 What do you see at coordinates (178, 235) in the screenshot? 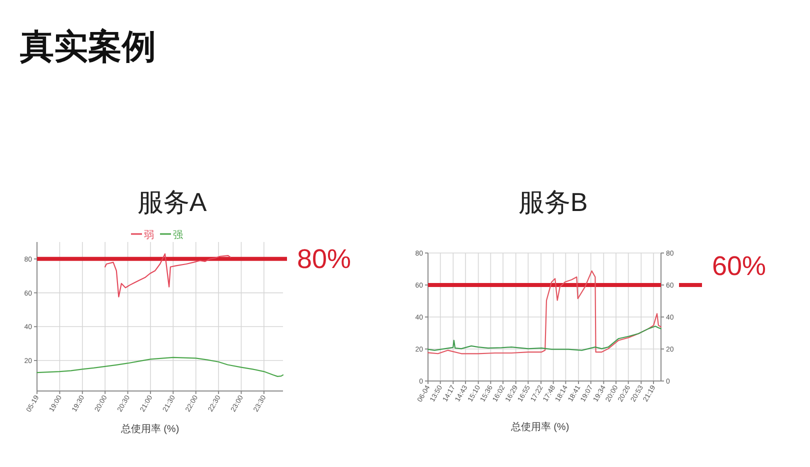
I see `legend-label: 强` at bounding box center [178, 235].